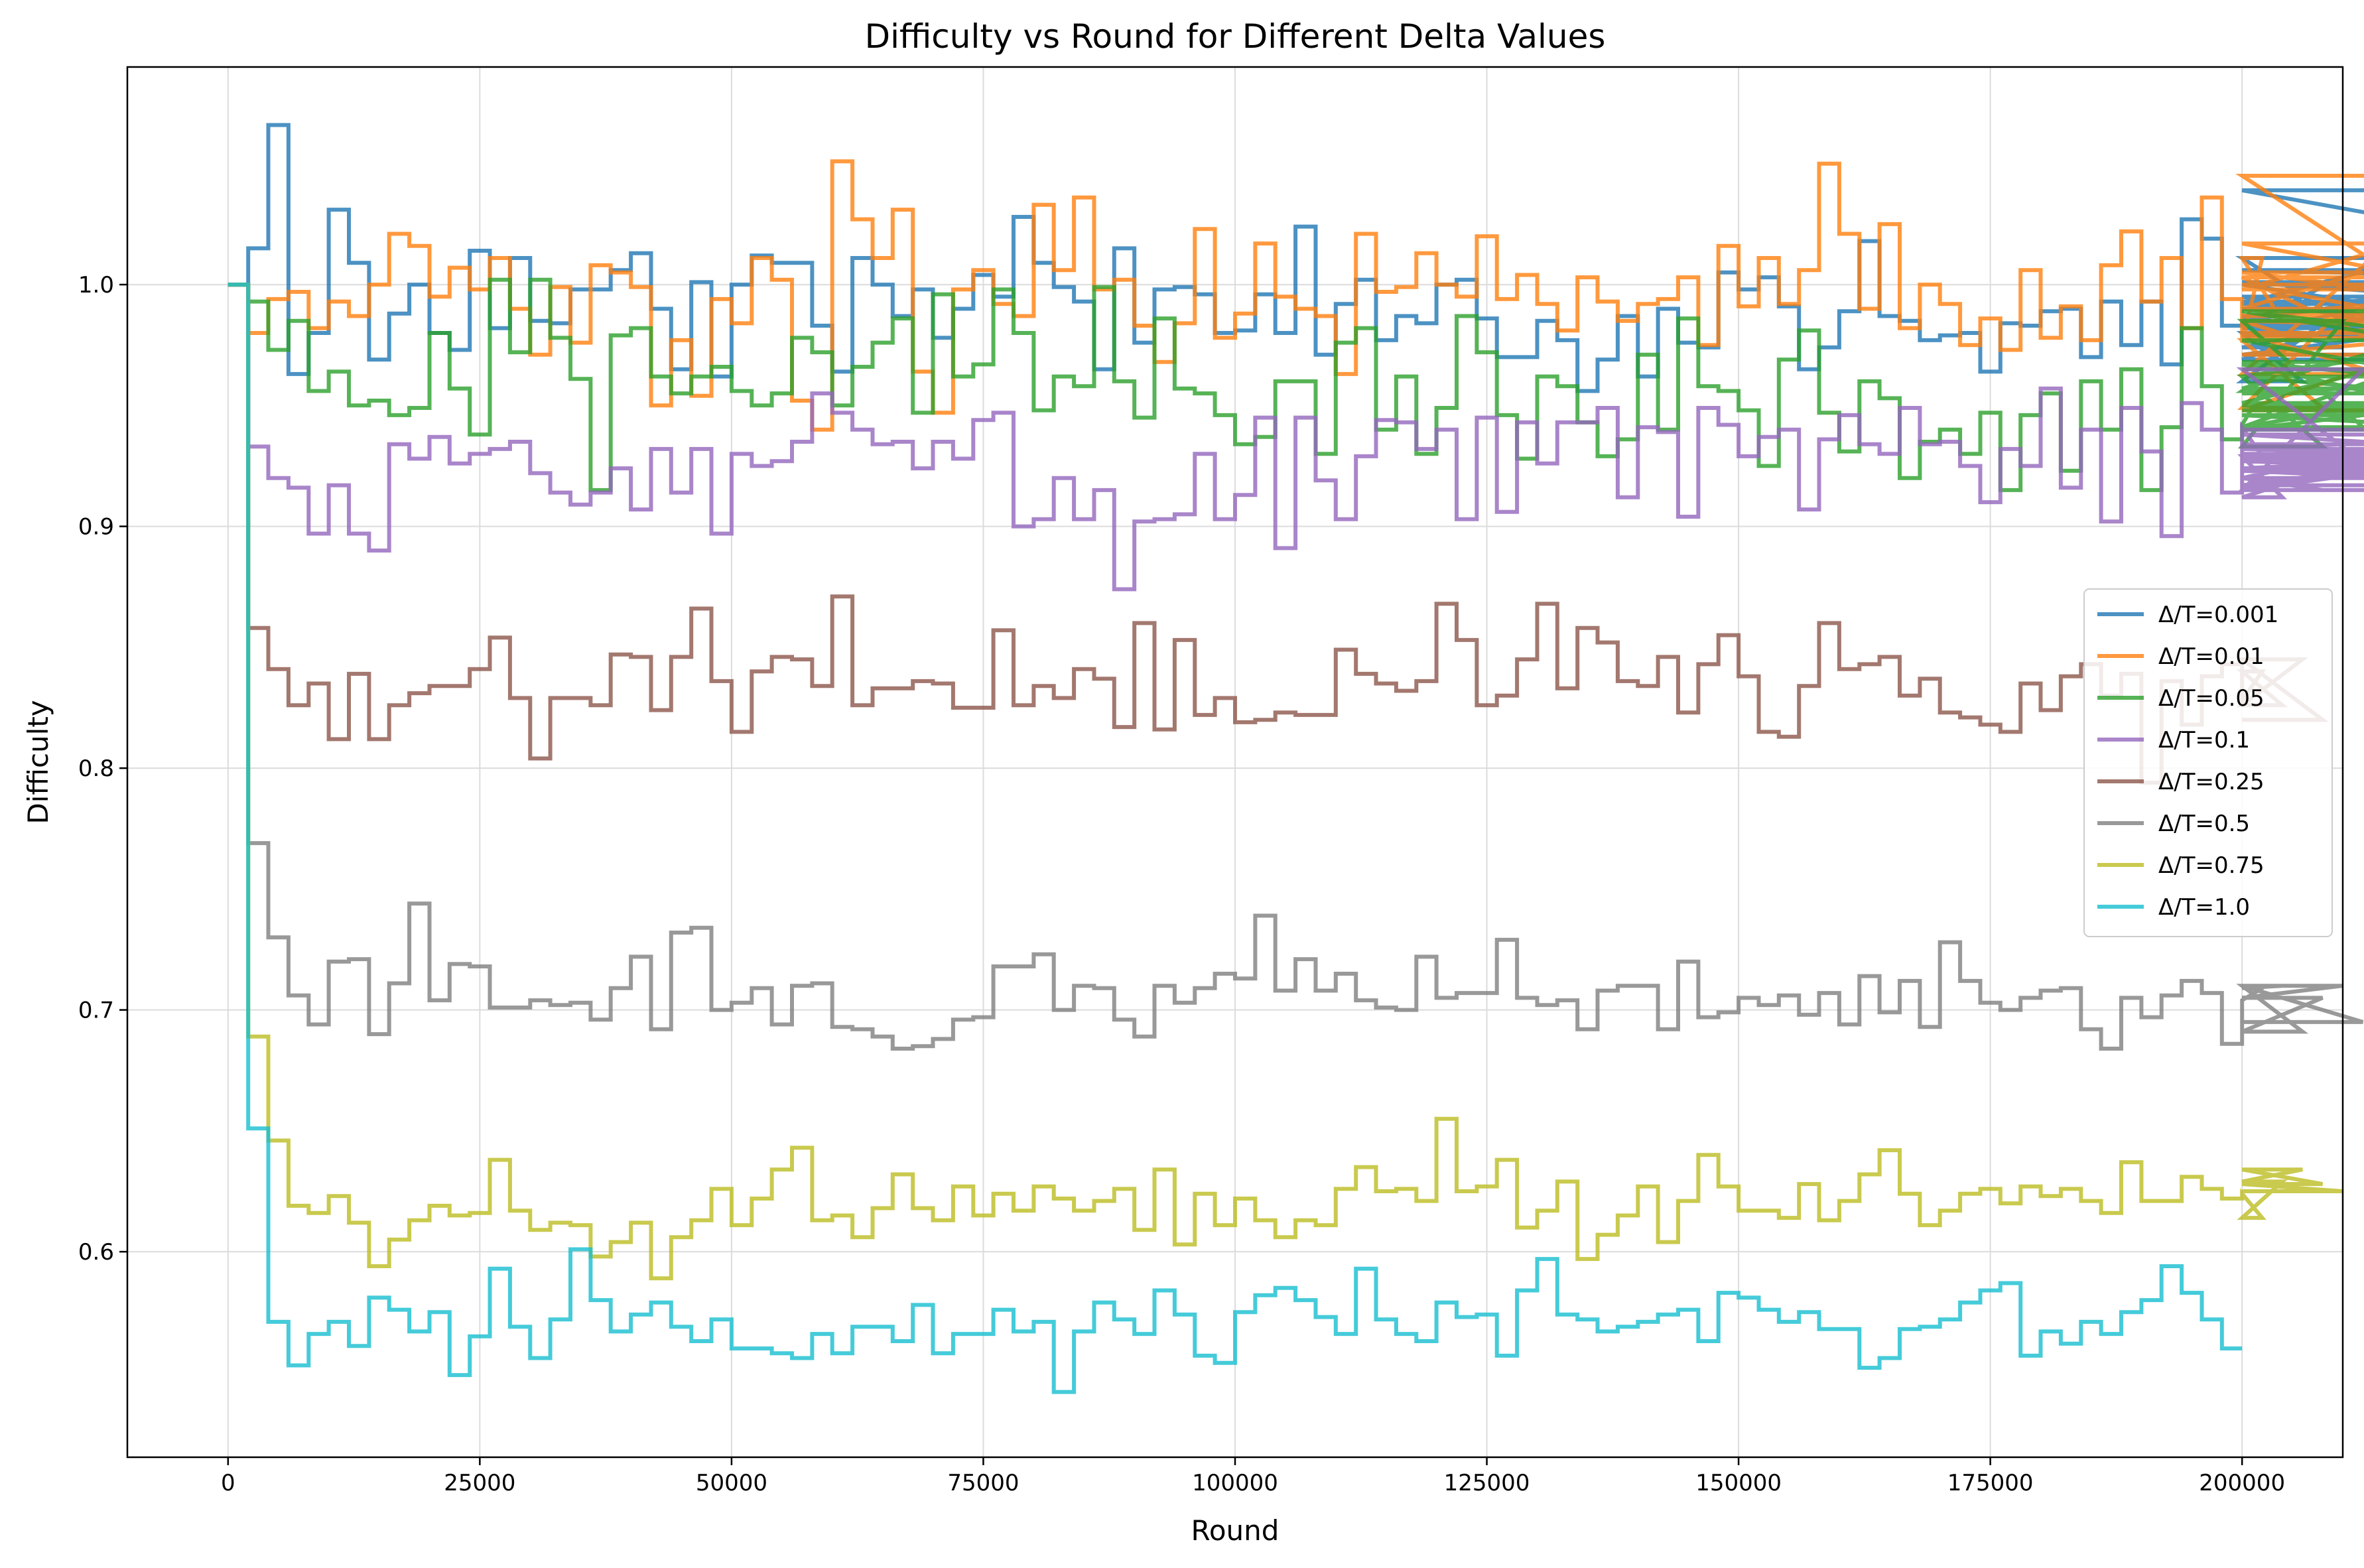 This screenshot has width=2364, height=1568. I want to click on y-tick-label: 0.6, so click(96, 1252).